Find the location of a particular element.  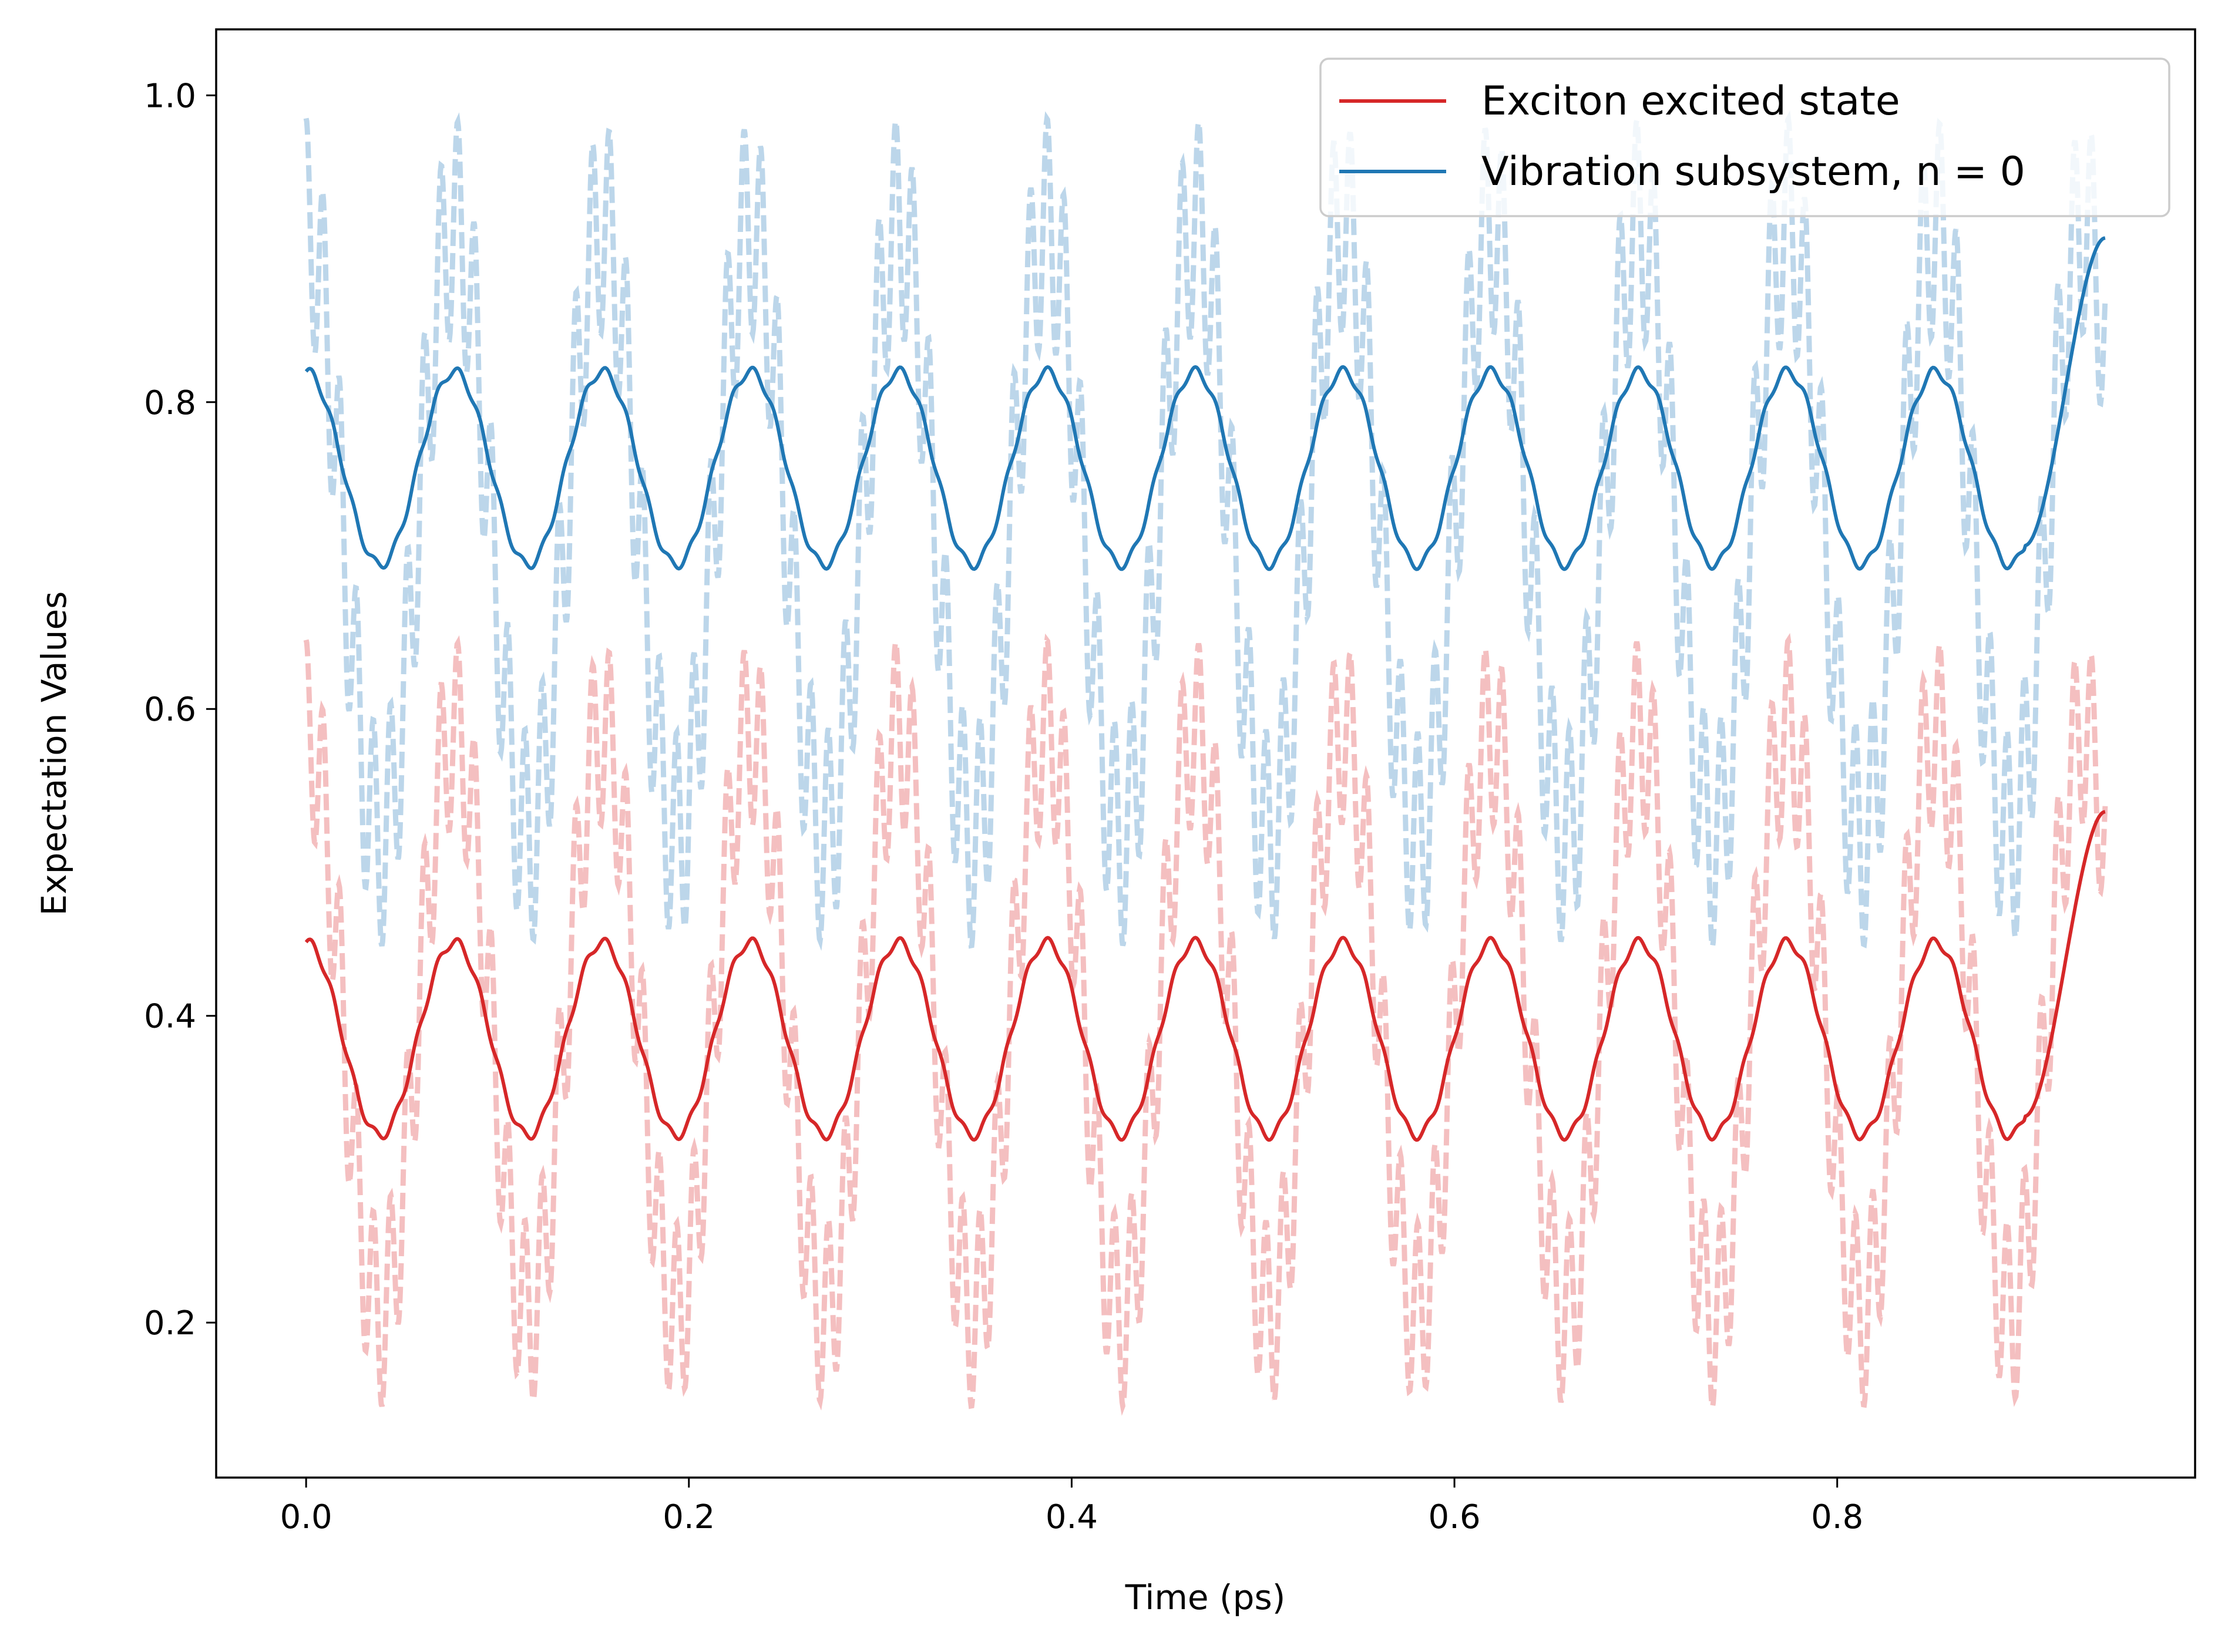

legend-label-vibration: Vibration subsystem, n = 0 is located at coordinates (1753, 172).